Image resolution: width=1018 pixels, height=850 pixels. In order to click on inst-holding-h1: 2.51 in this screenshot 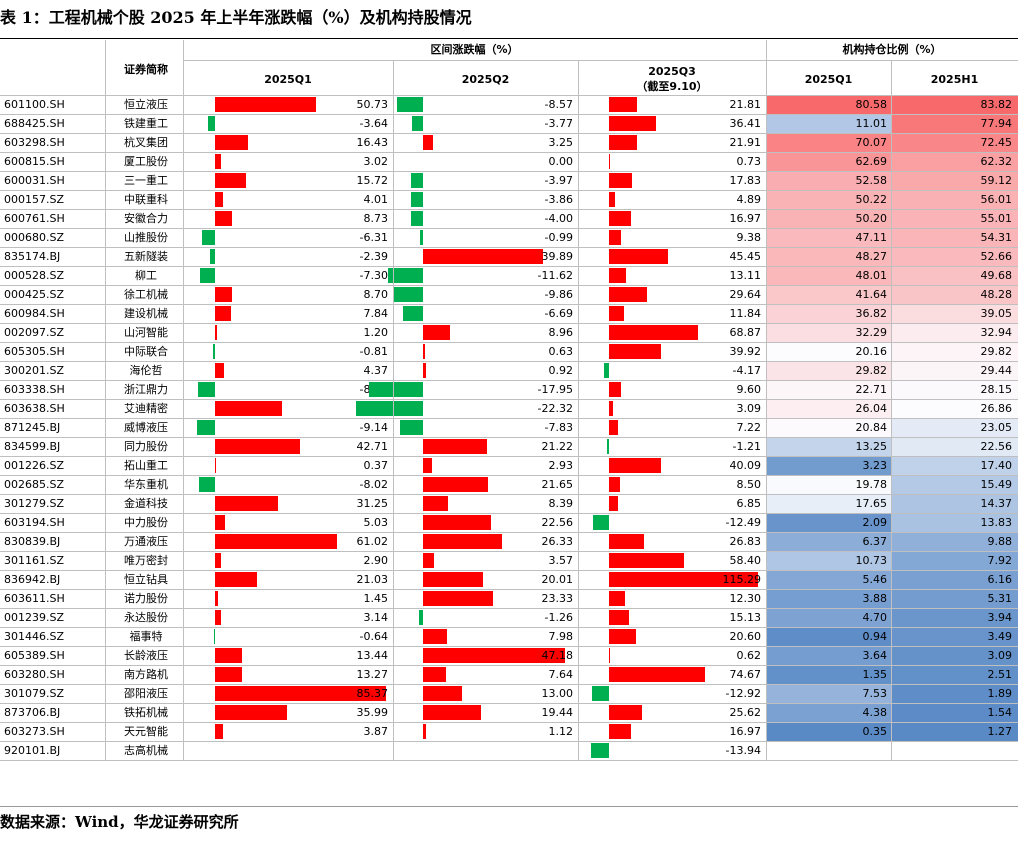, I will do `click(955, 674)`.